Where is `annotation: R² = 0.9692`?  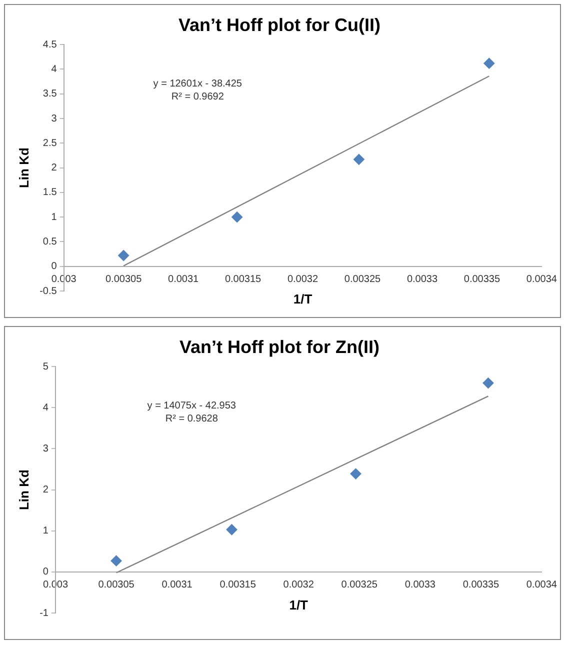 annotation: R² = 0.9692 is located at coordinates (197, 96).